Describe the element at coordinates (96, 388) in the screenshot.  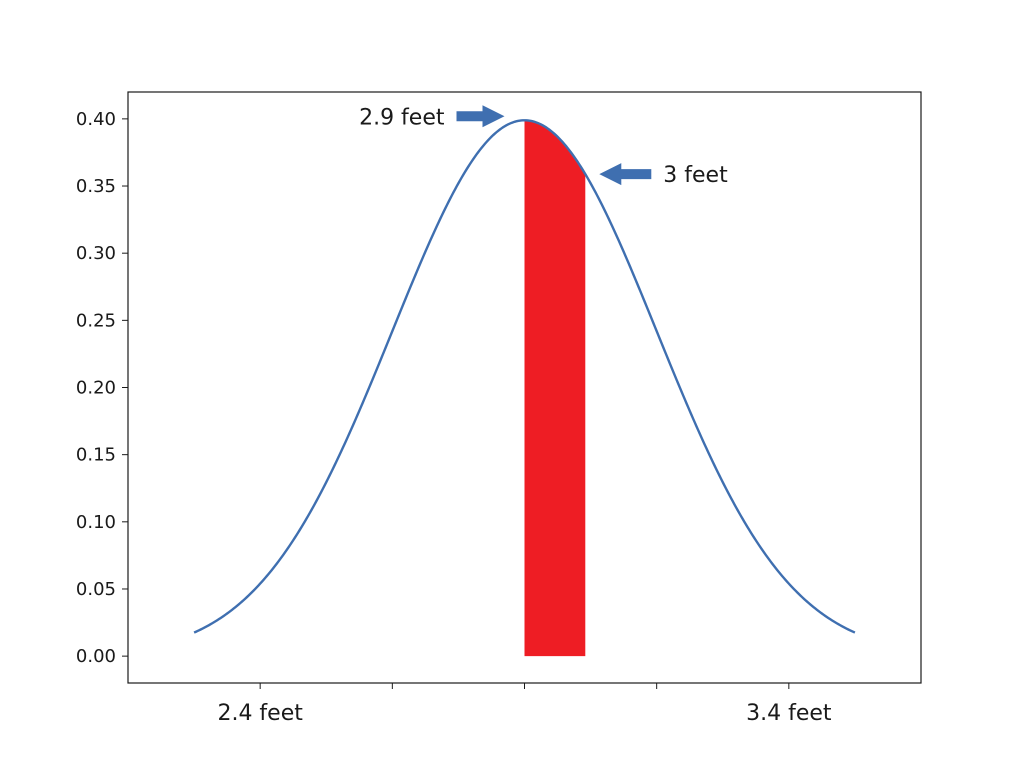
I see `y-tick-label: 0.20` at that location.